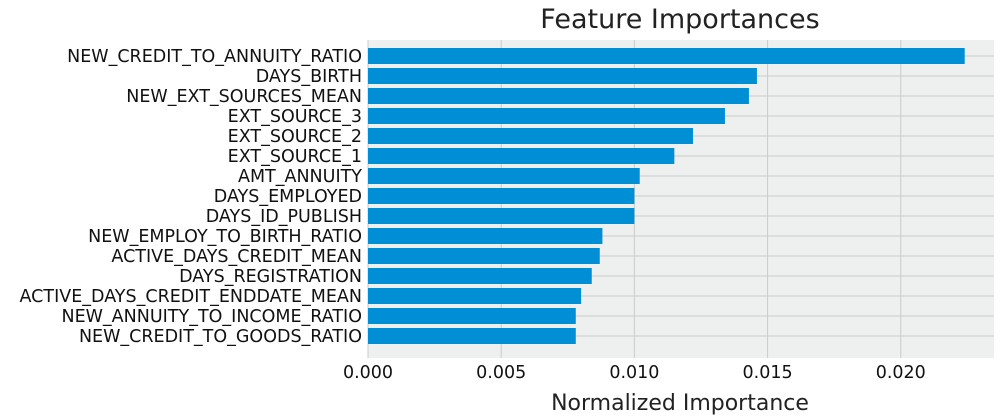 Image resolution: width=1000 pixels, height=420 pixels. What do you see at coordinates (295, 137) in the screenshot?
I see `category-label: EXT_SOURCE_2` at bounding box center [295, 137].